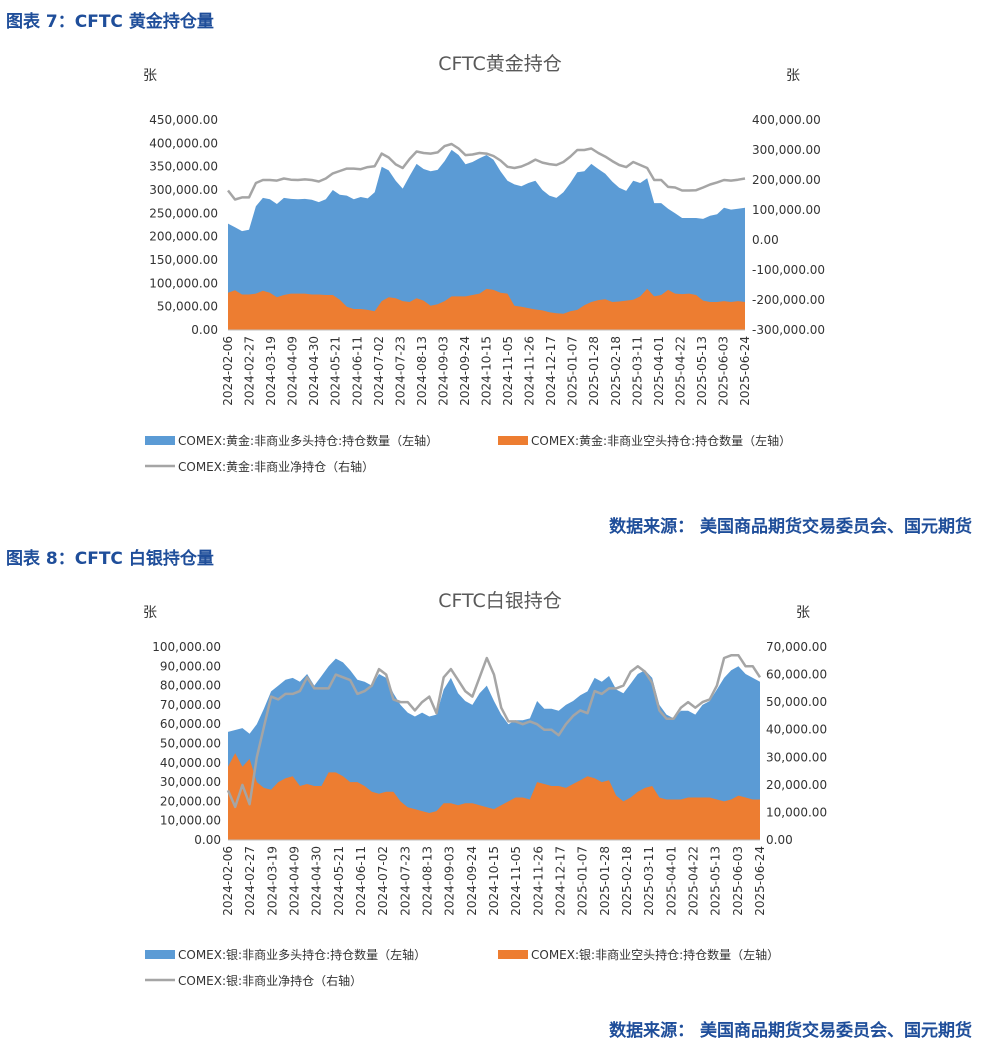 Image resolution: width=1000 pixels, height=1054 pixels. What do you see at coordinates (190, 724) in the screenshot?
I see `left-tick-label: 60,000.00` at bounding box center [190, 724].